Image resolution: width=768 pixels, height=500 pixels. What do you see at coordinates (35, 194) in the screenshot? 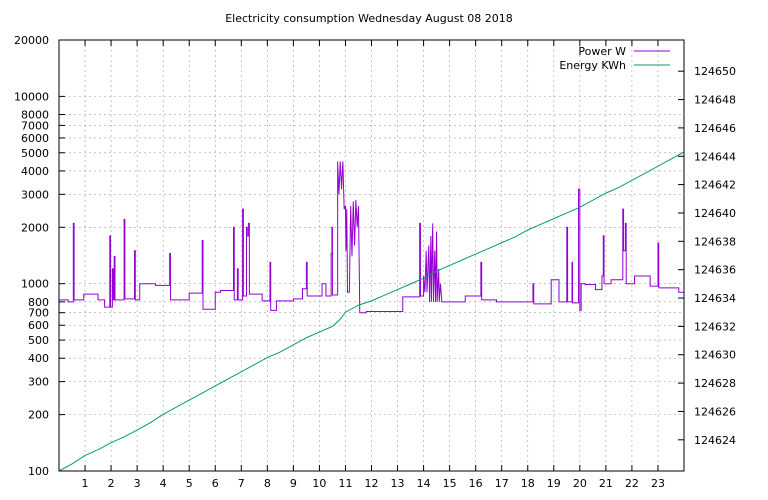
I see `y-tick-label: 3000` at bounding box center [35, 194].